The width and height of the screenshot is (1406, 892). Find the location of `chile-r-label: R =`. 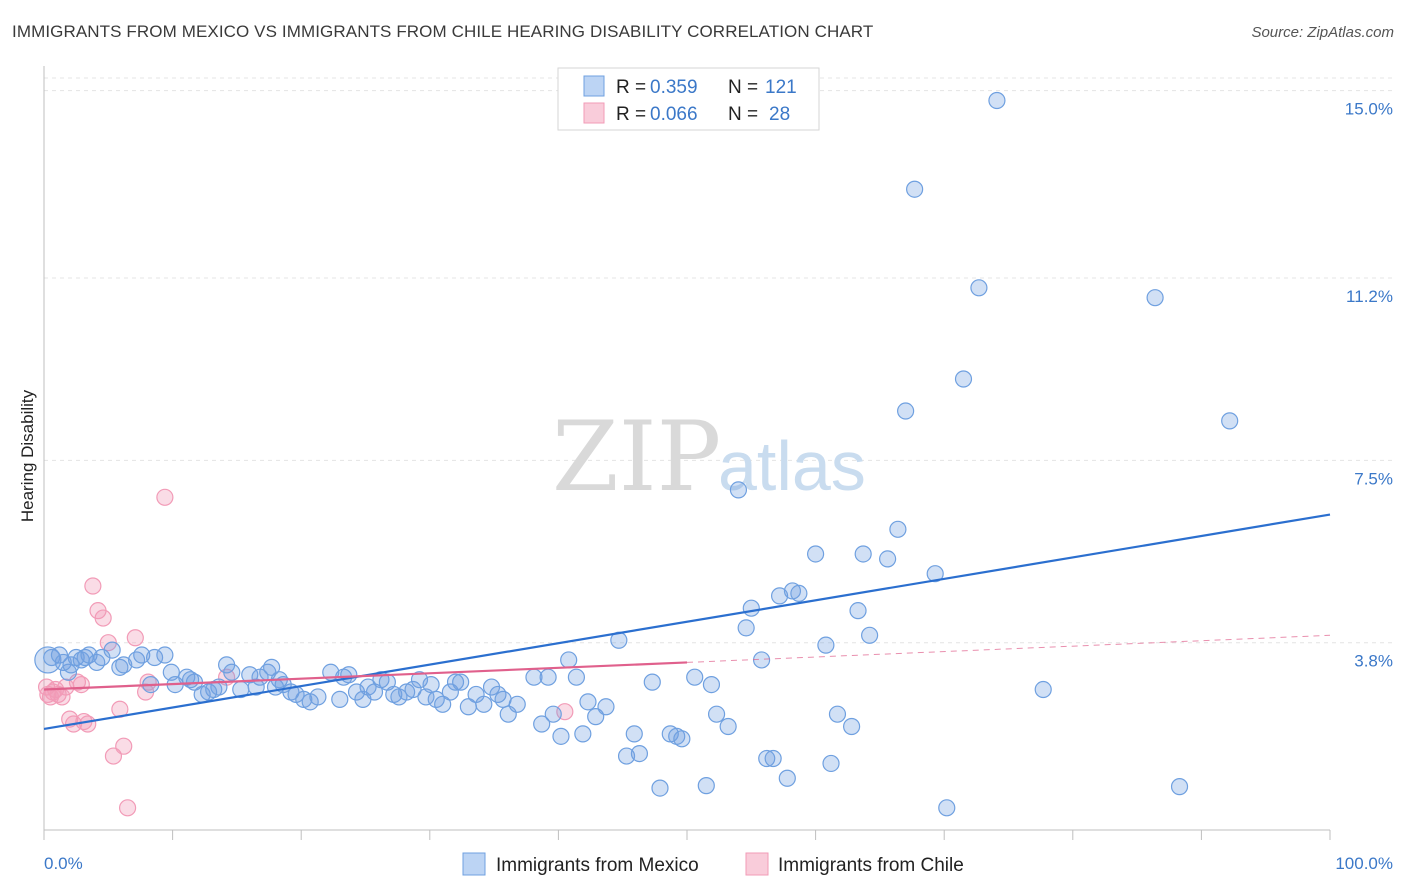

chile-r-label: R = is located at coordinates (631, 114).